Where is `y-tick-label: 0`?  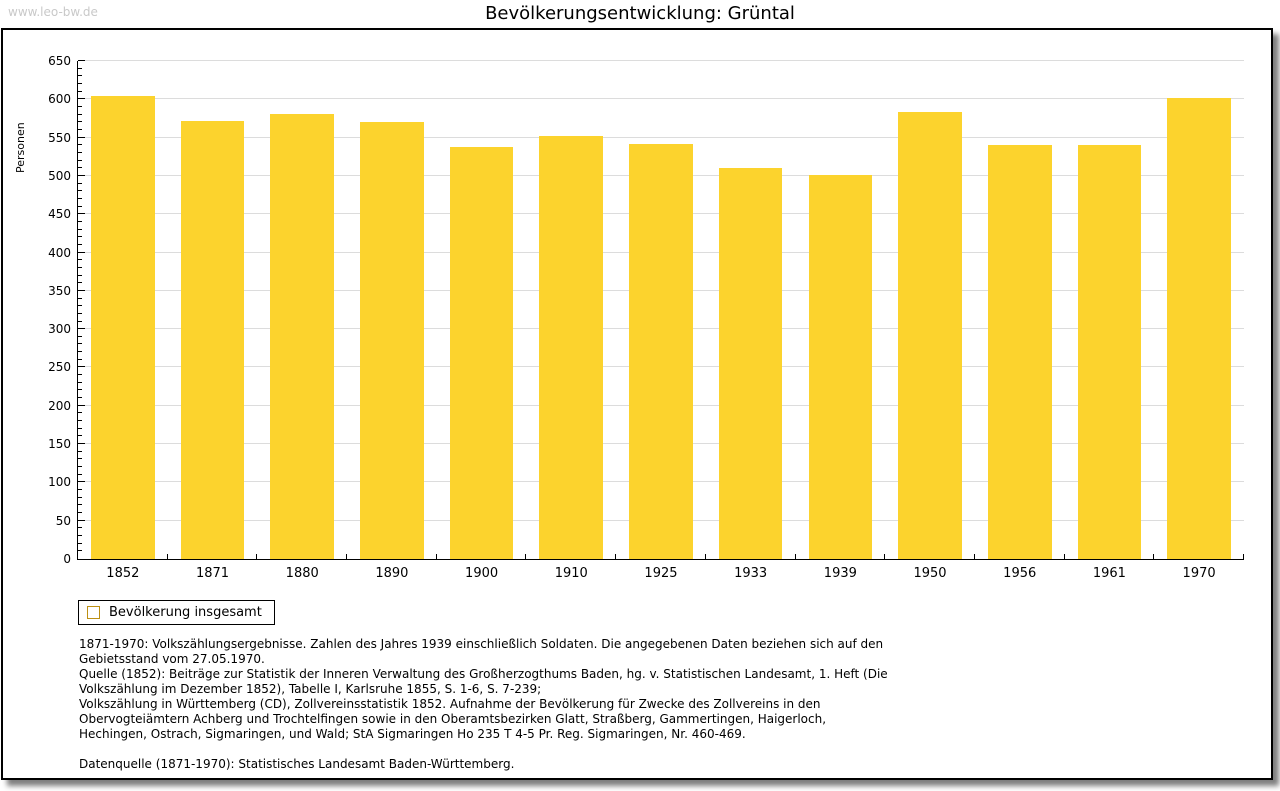 y-tick-label: 0 is located at coordinates (67, 559).